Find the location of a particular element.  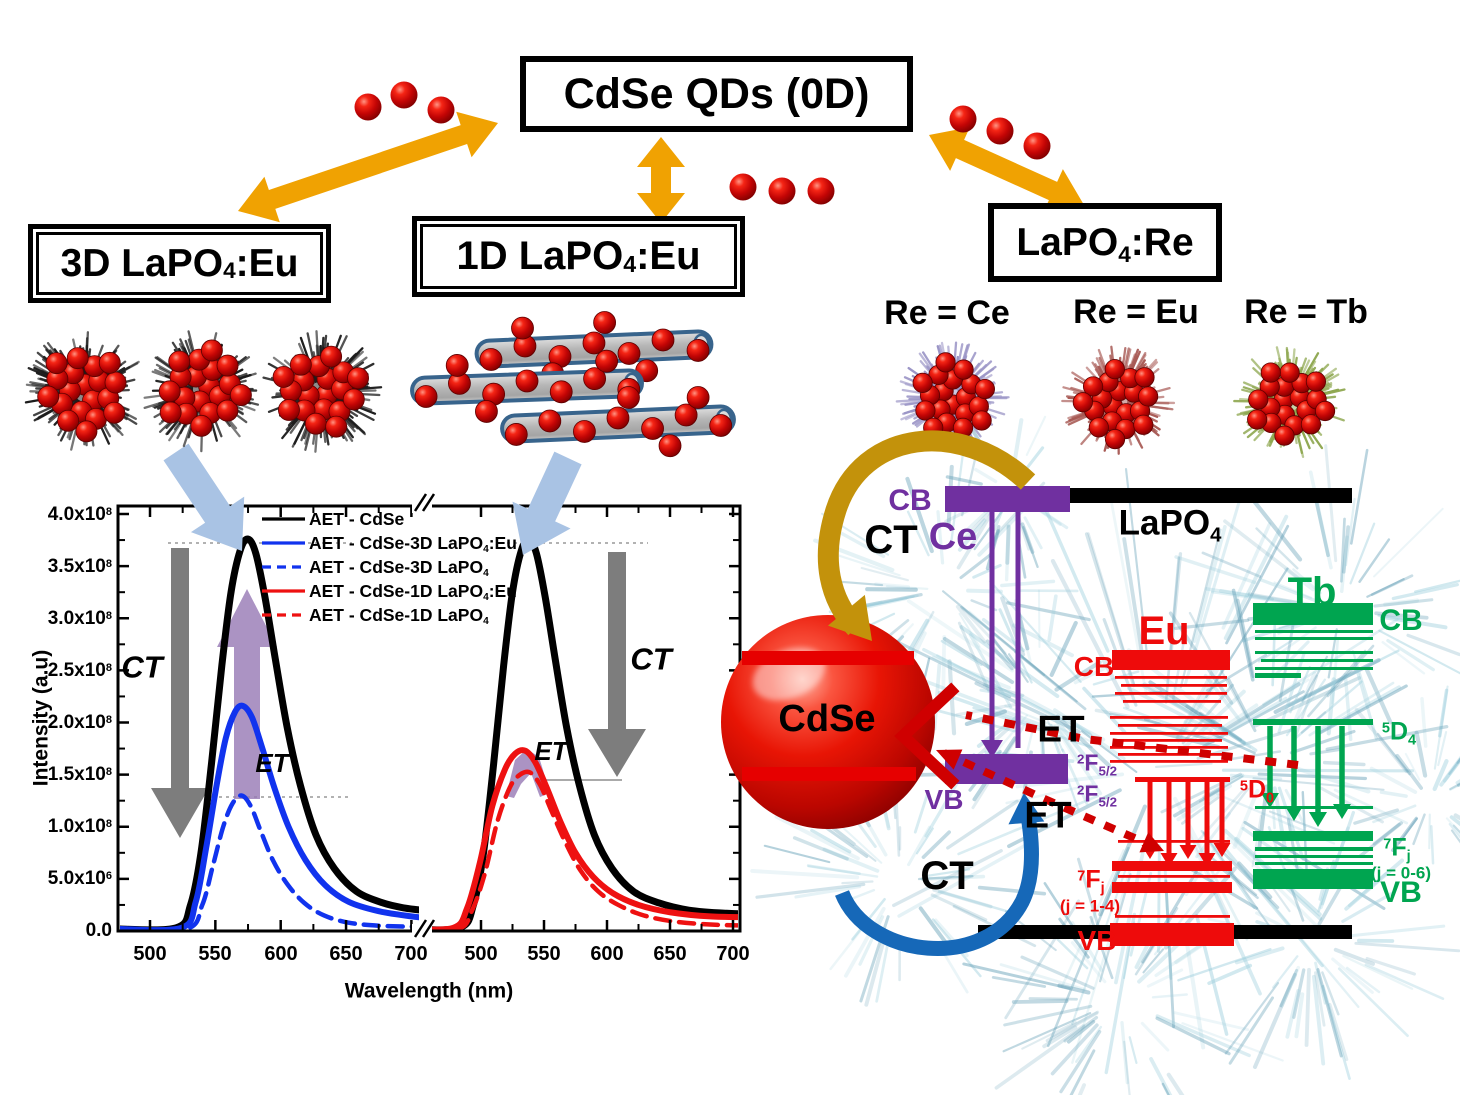

cdse-sphere-label: CdSe is located at coordinates (827, 719).